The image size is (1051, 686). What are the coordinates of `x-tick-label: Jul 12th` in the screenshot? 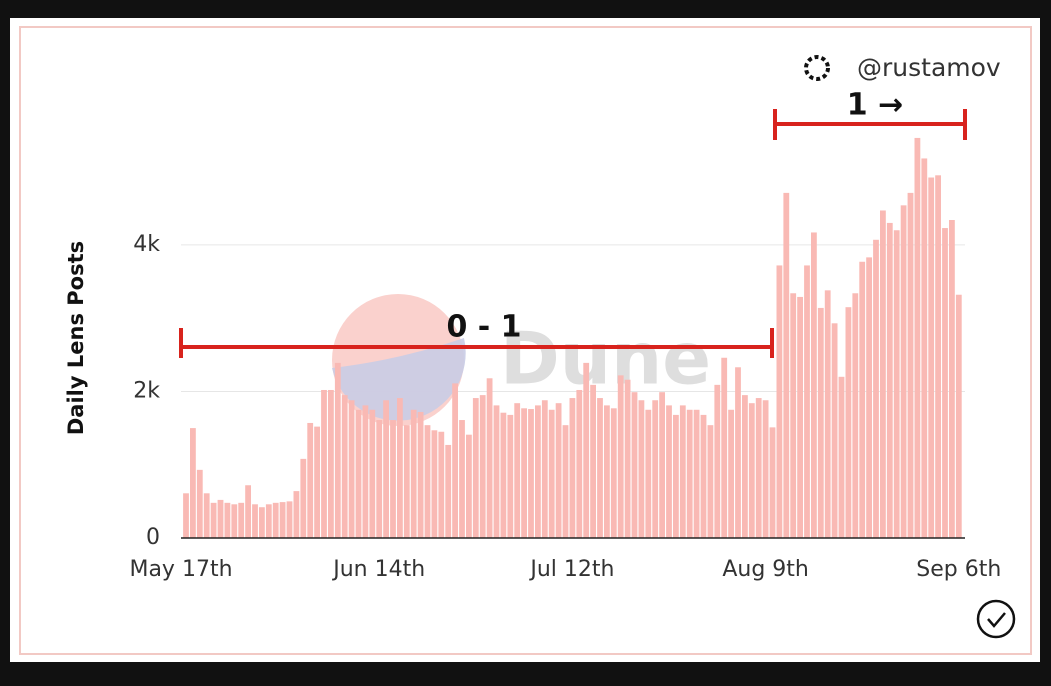 It's located at (571, 569).